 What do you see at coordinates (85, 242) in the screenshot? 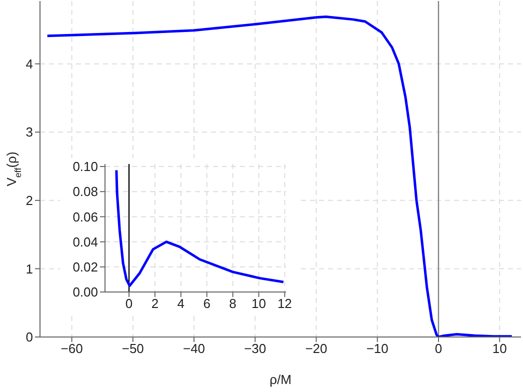
I see `y-tick-label: 0.04` at bounding box center [85, 242].